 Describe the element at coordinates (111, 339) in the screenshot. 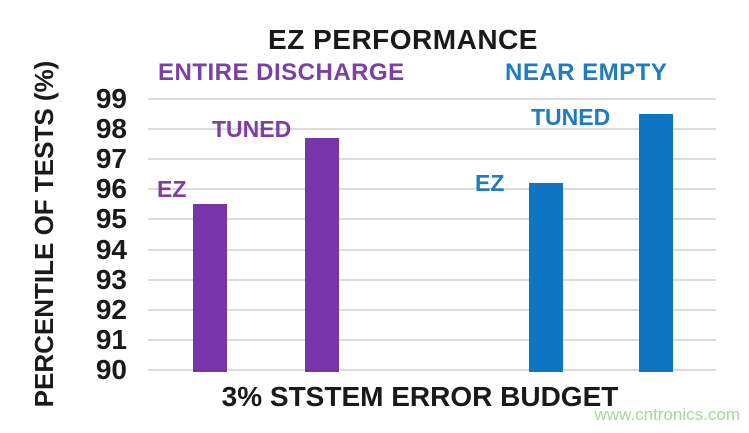

I see `y-tick-label: 91` at that location.